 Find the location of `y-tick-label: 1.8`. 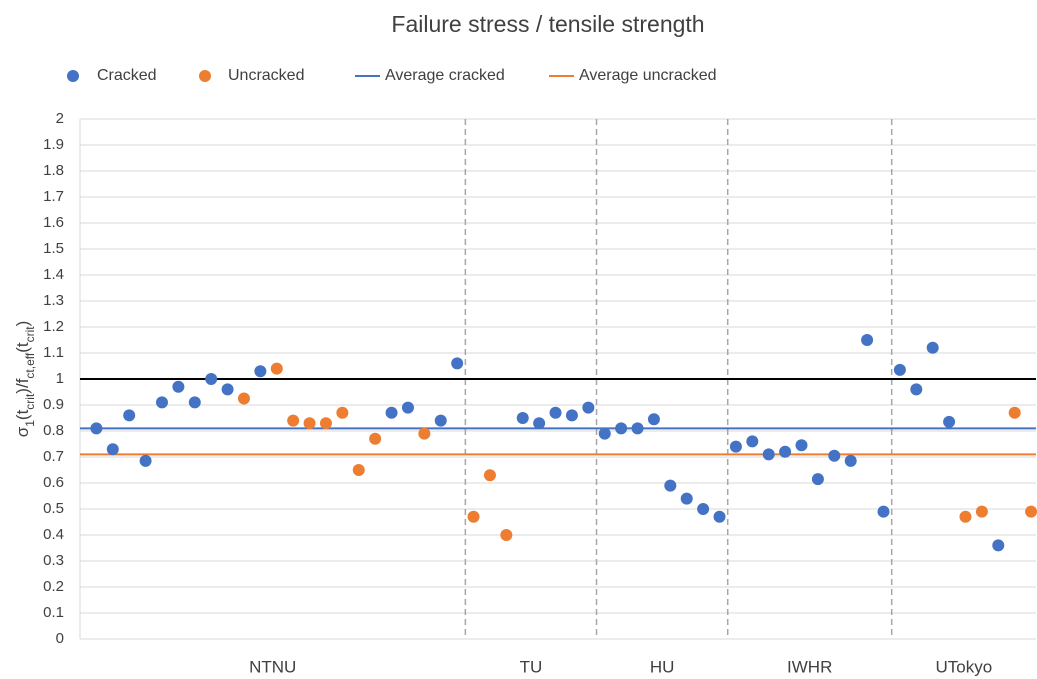

y-tick-label: 1.8 is located at coordinates (53, 170).